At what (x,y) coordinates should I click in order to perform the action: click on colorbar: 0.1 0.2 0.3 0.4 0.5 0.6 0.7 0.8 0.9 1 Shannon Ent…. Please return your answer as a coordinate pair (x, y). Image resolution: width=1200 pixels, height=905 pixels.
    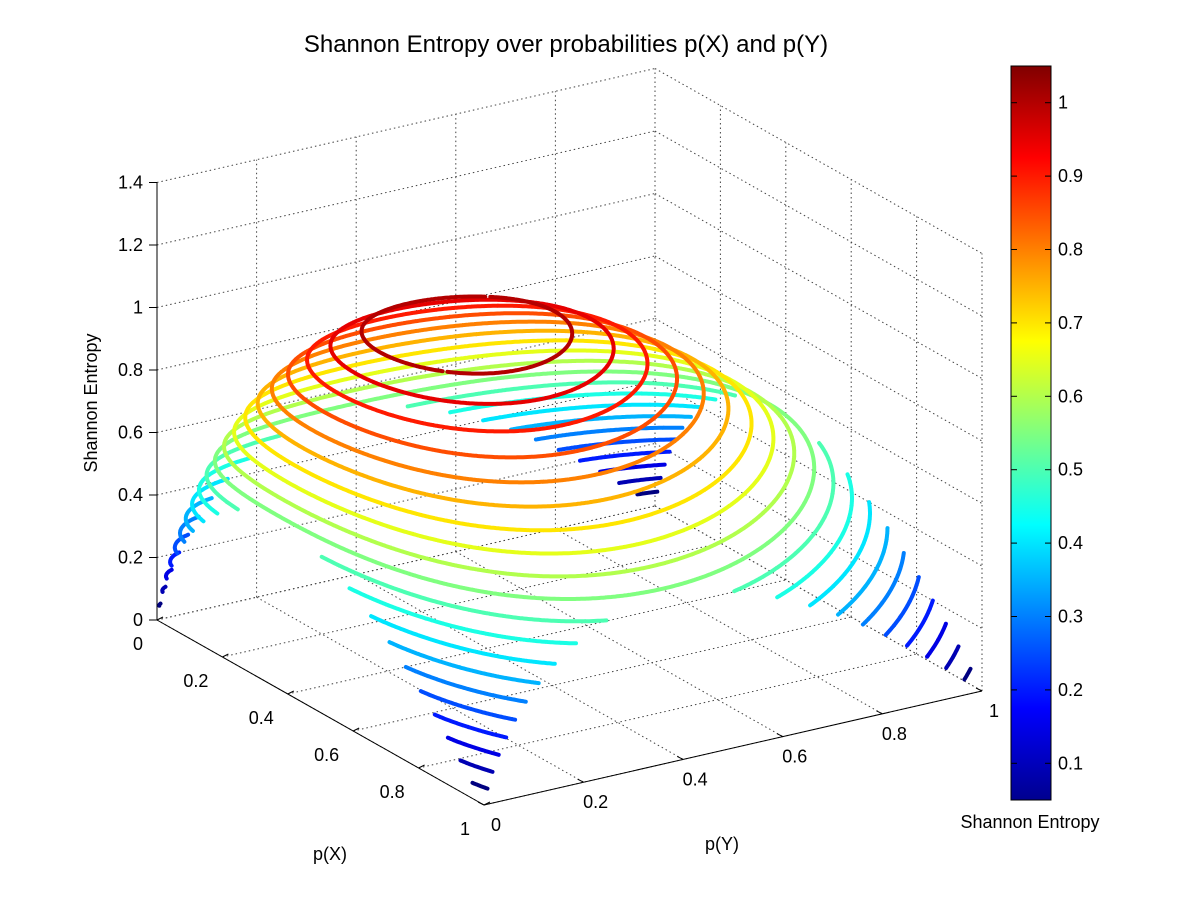
    Looking at the image, I should click on (1030, 448).